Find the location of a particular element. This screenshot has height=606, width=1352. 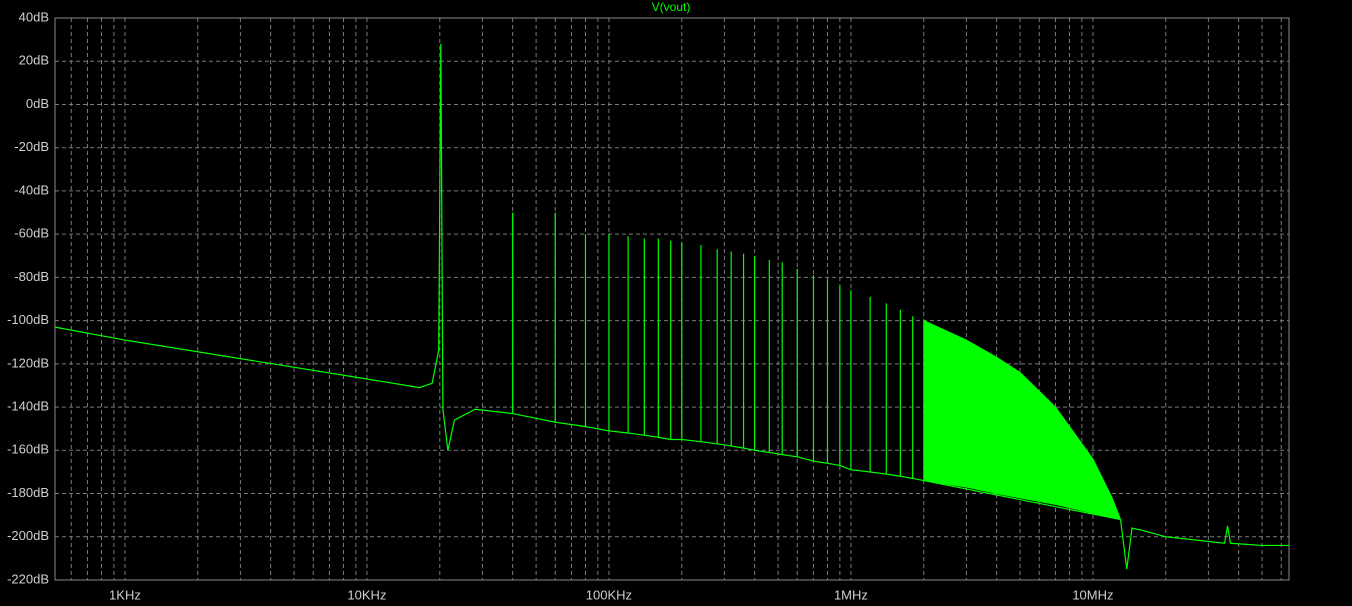

y-tick-label: -180dB is located at coordinates (28, 492).